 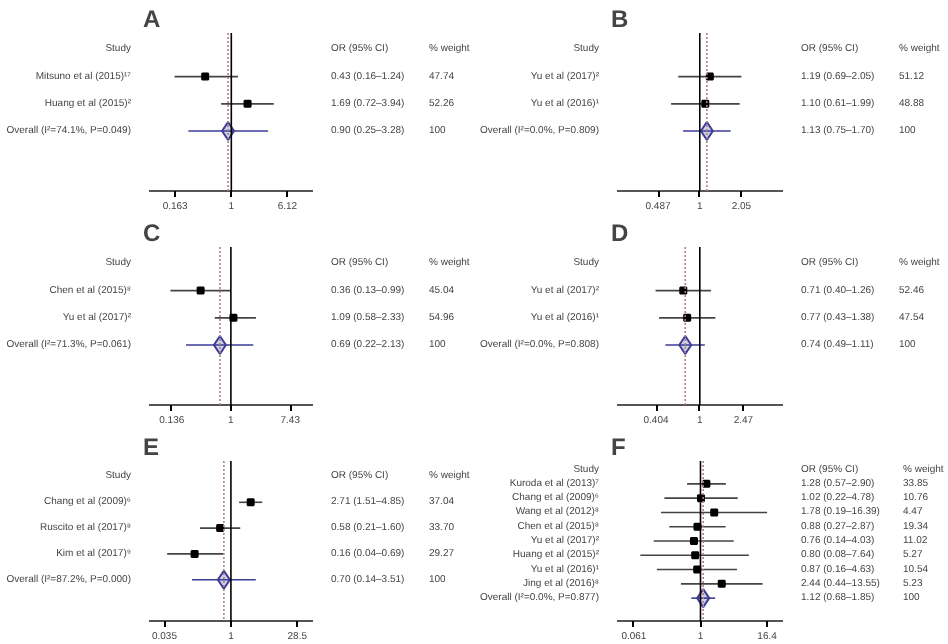 I want to click on chart-title: F, so click(x=618, y=447).